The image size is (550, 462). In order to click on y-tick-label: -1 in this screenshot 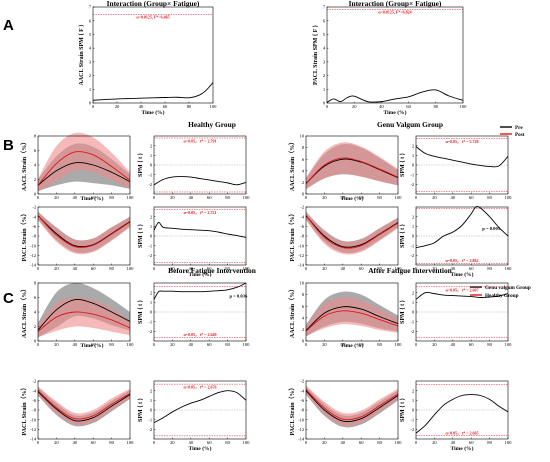, I will do `click(150, 174)`.